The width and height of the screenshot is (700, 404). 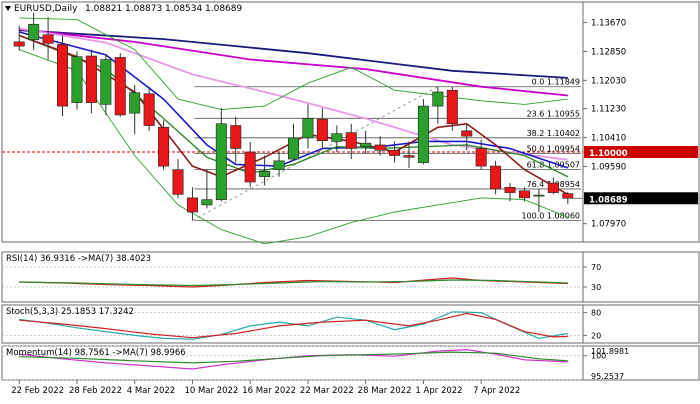 I want to click on horizontal-level-box, so click(x=641, y=152).